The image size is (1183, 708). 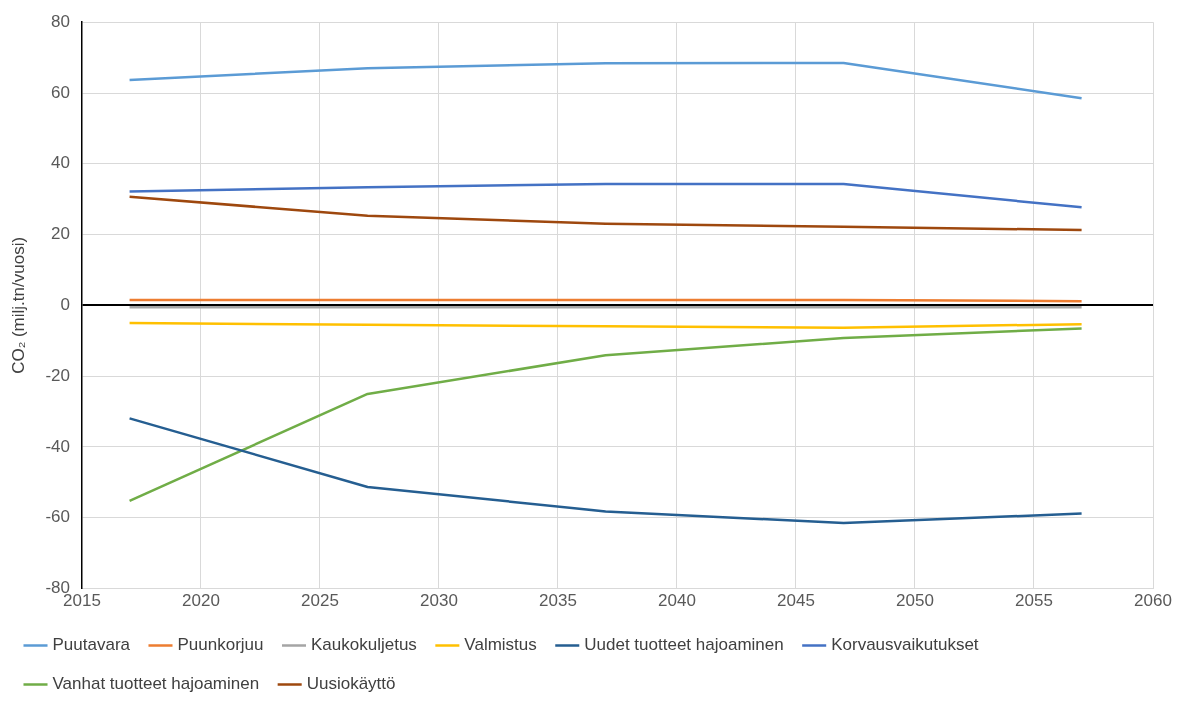 I want to click on y-tick-label: 40, so click(x=60, y=163).